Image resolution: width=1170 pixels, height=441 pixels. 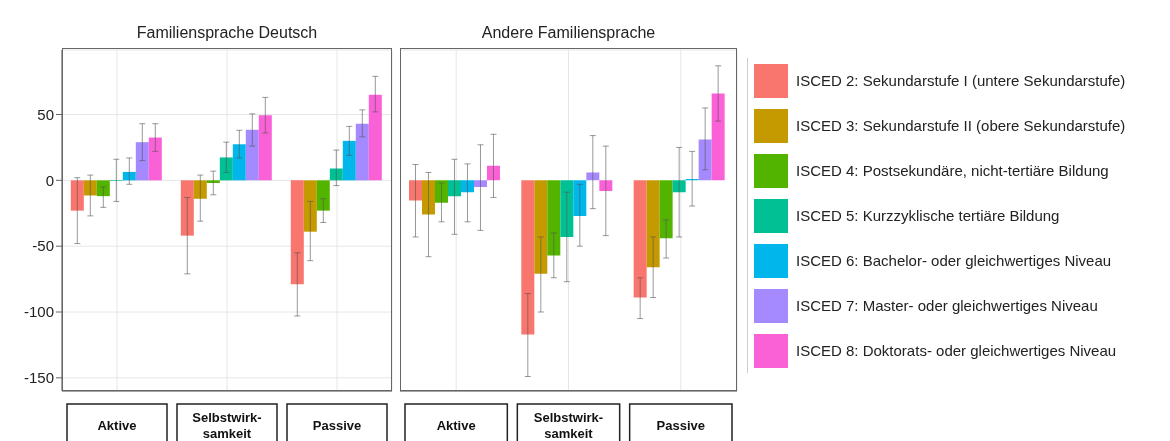 What do you see at coordinates (49, 180) in the screenshot?
I see `y-tick-label: 0` at bounding box center [49, 180].